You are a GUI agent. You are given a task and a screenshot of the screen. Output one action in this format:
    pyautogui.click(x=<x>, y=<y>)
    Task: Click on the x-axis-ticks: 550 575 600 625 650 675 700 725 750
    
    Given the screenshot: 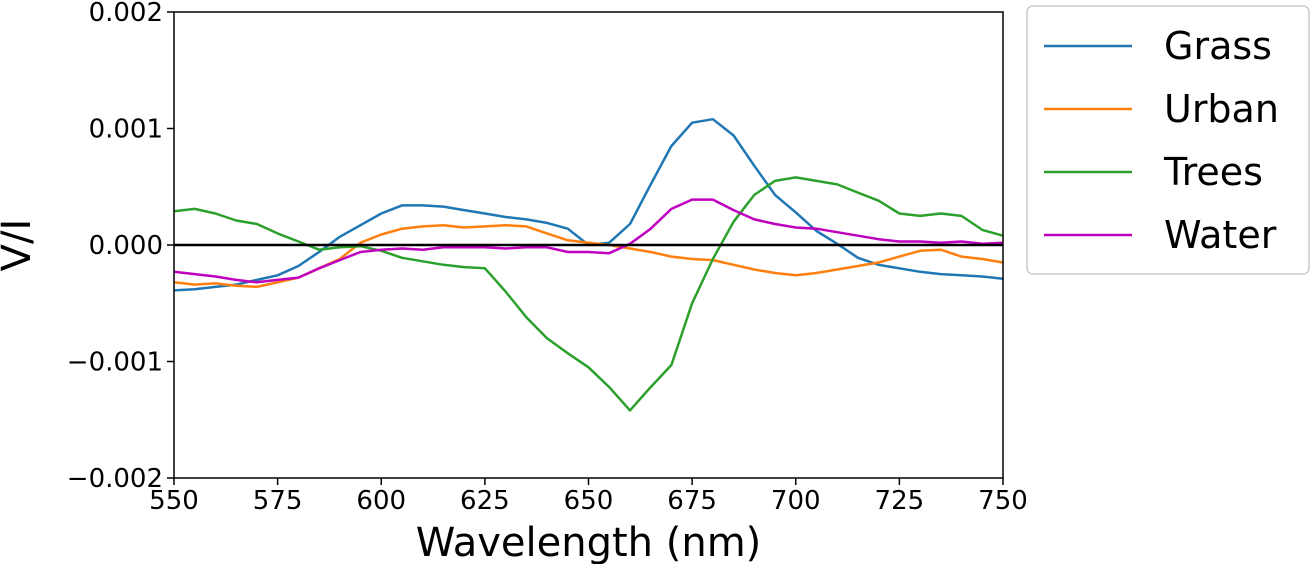 What is the action you would take?
    pyautogui.click(x=588, y=497)
    